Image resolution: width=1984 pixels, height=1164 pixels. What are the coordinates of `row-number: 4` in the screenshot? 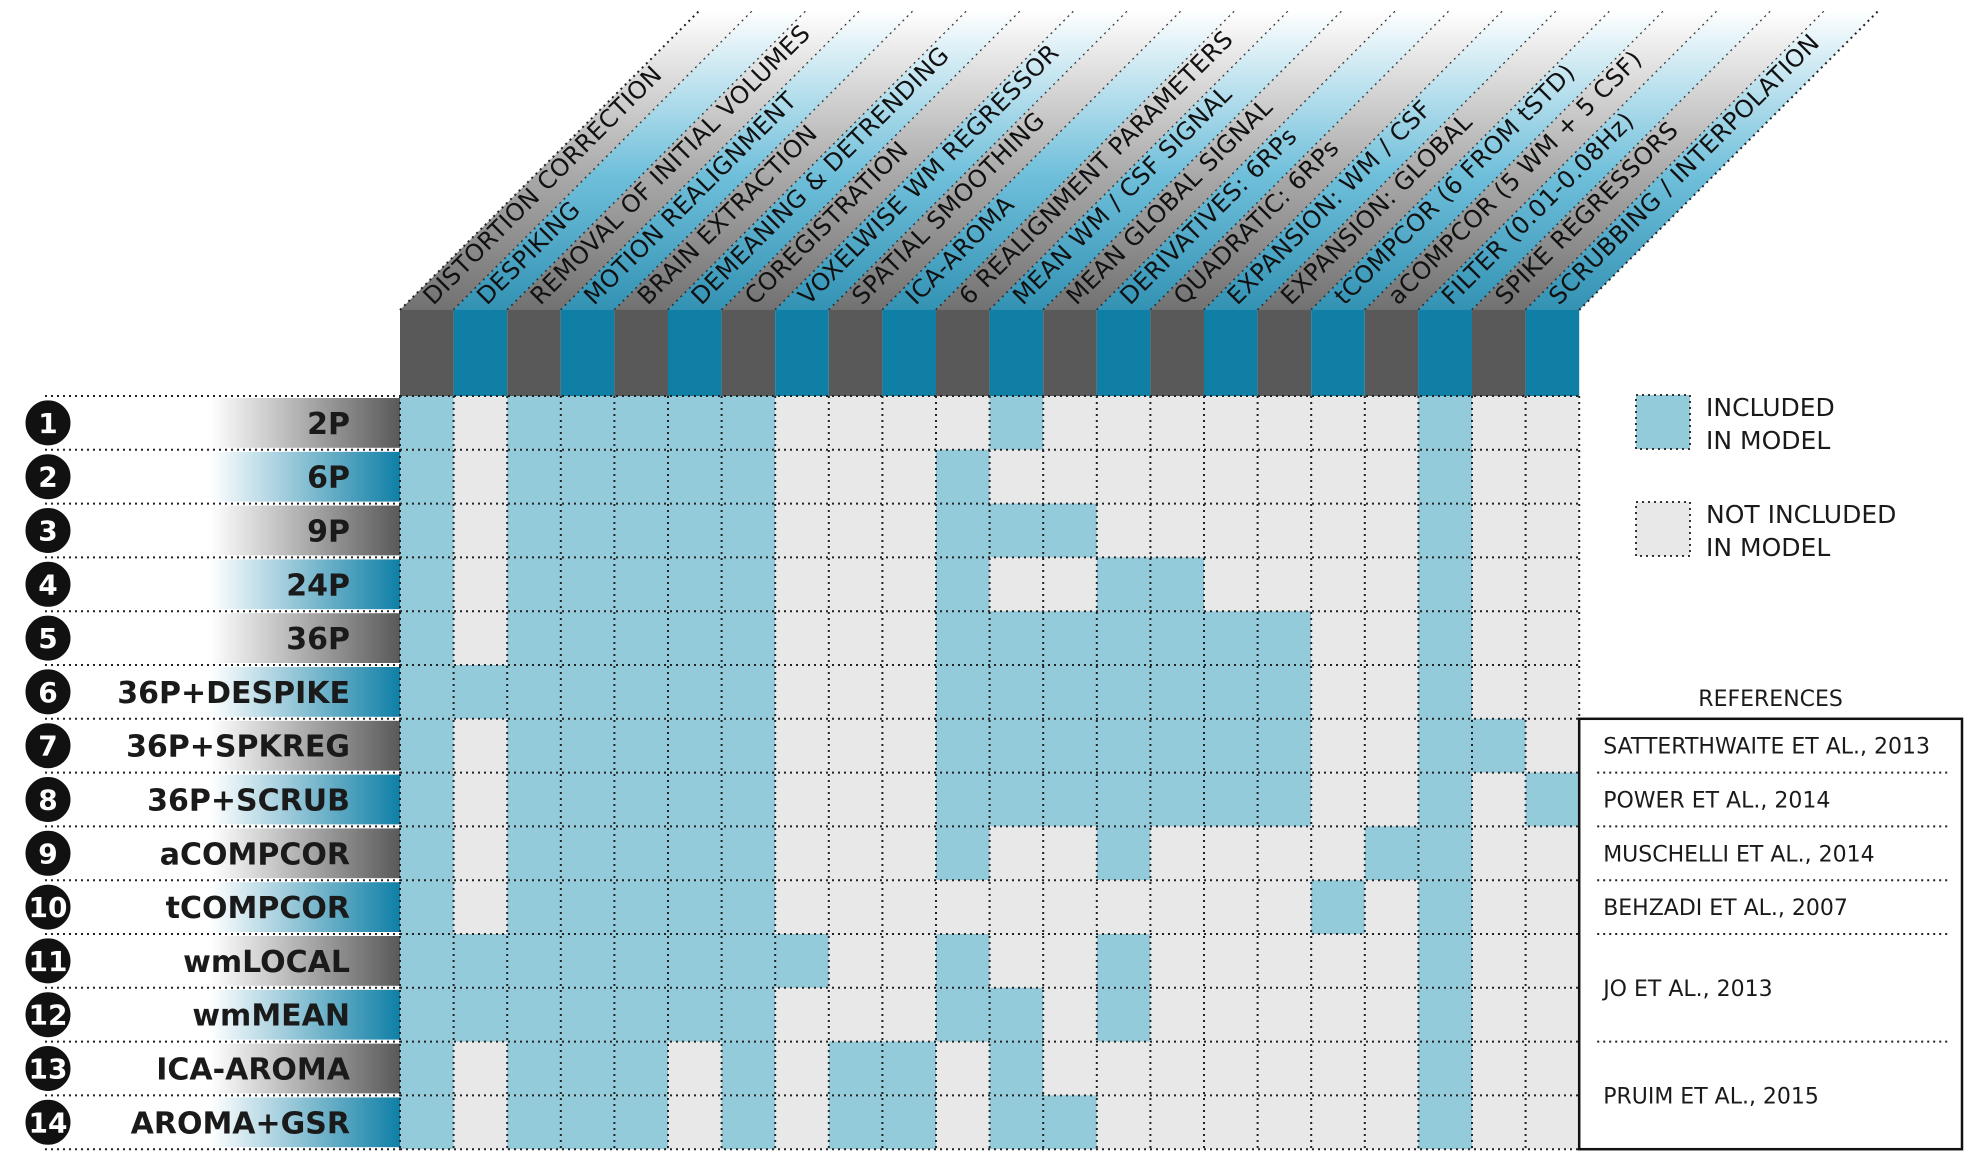 It's located at (47, 584).